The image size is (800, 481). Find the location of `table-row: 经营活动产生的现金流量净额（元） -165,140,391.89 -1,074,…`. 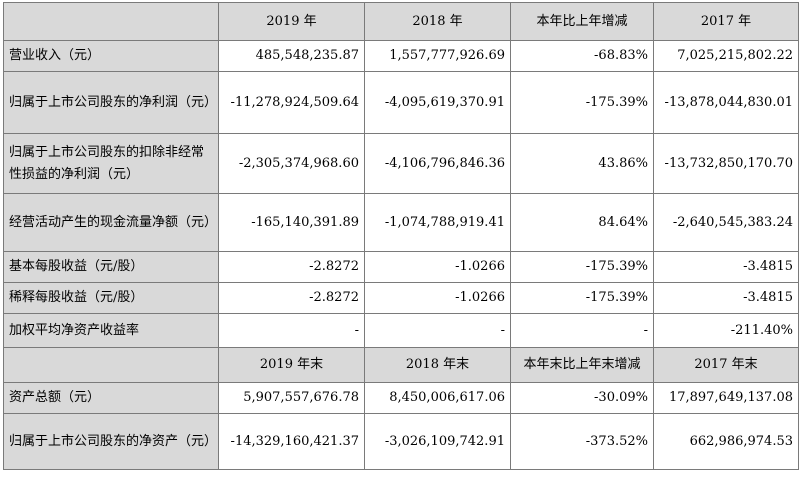

table-row: 经营活动产生的现金流量净额（元） -165,140,391.89 -1,074,… is located at coordinates (401, 222).